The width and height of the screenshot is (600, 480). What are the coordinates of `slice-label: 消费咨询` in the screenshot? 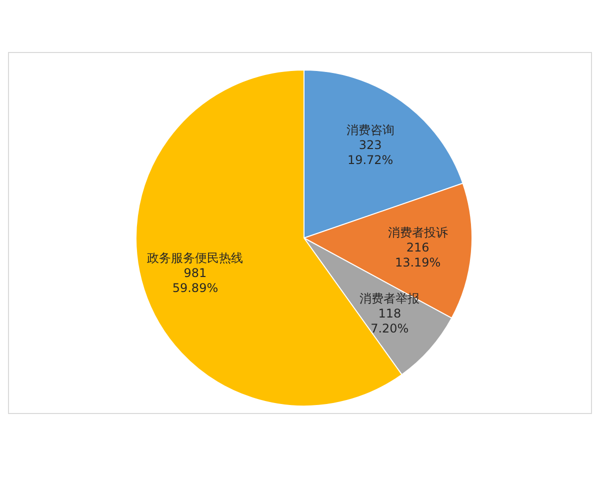 It's located at (370, 129).